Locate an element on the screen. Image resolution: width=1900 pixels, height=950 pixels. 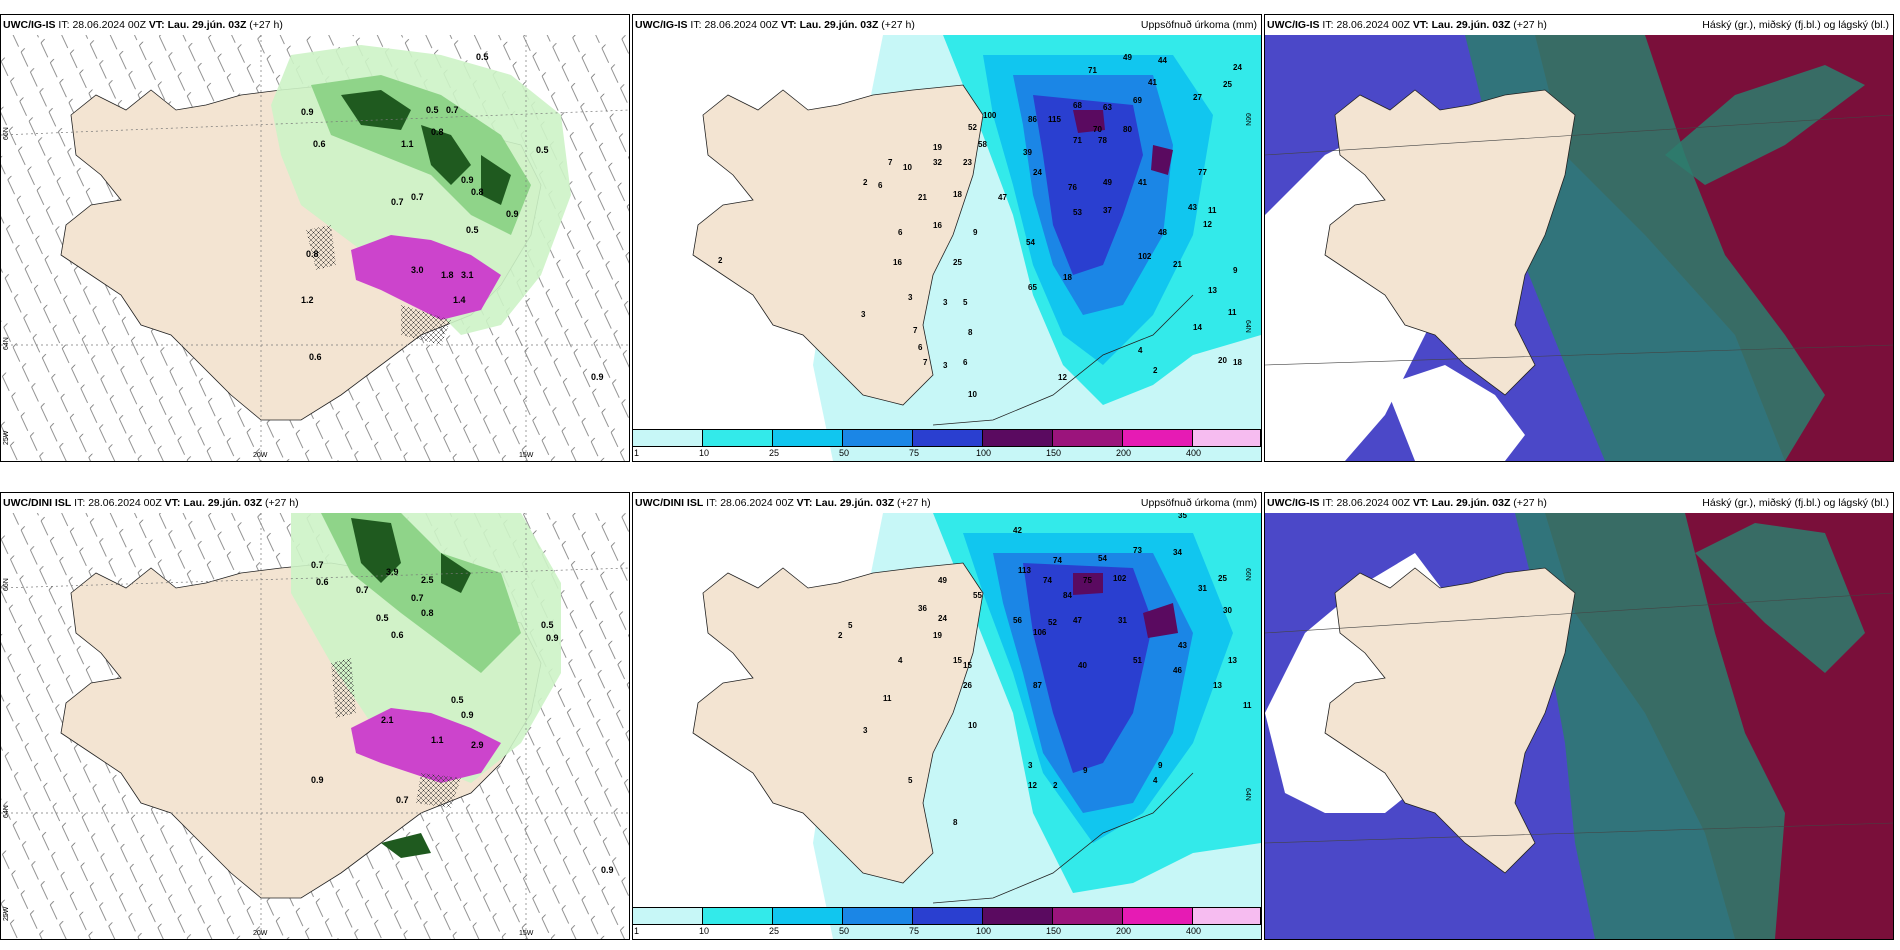
value-label: 5 is located at coordinates (850, 625).